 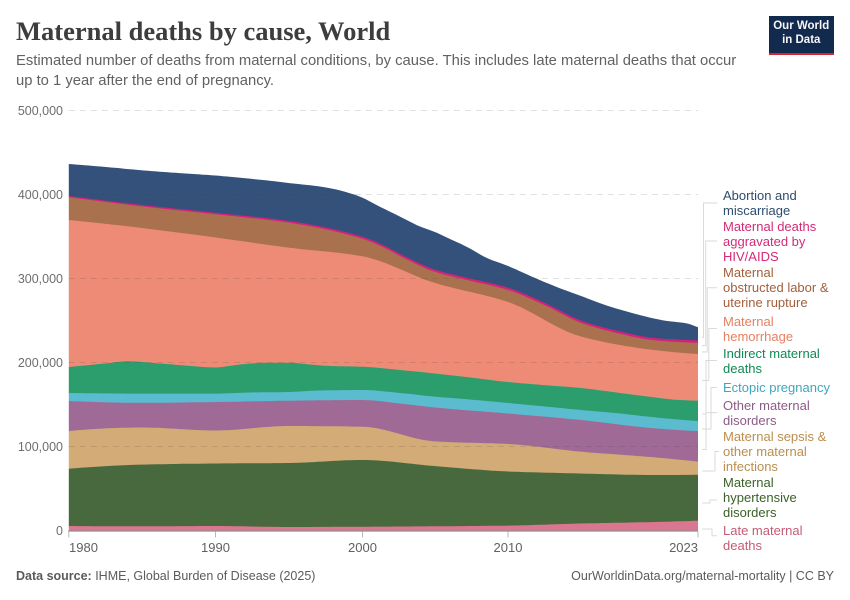 I want to click on svg-text: 400,000, so click(x=40, y=195).